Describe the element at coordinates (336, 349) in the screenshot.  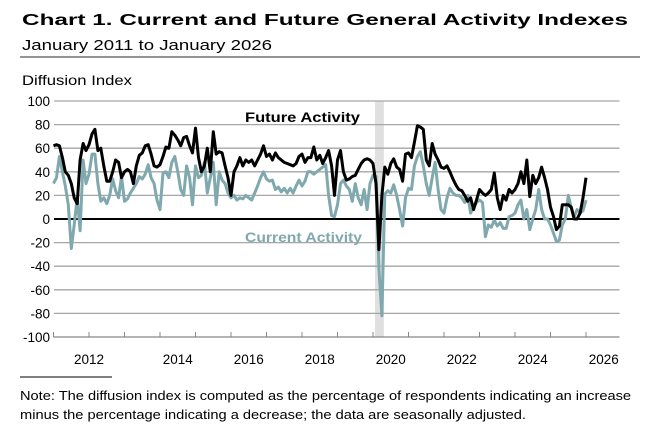
I see `x-axis: 2012 2014 2016 2018 2020 2022 2024 2026` at that location.